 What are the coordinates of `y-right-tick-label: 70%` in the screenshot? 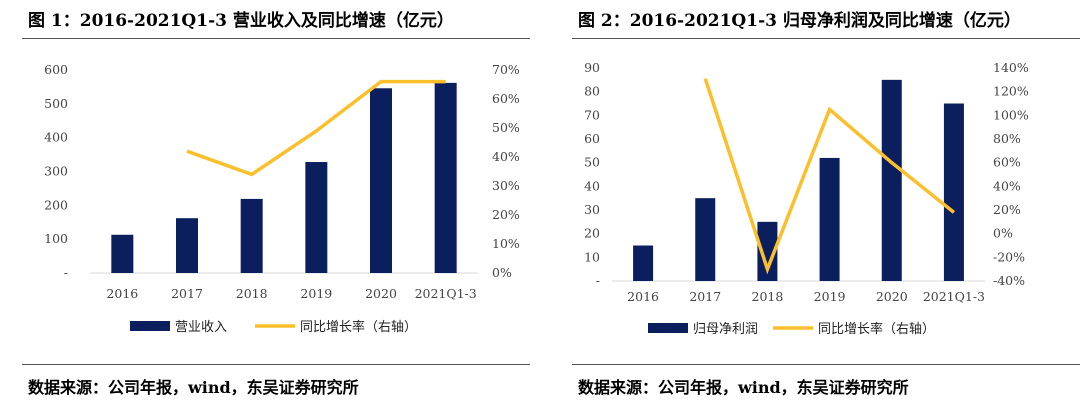 It's located at (506, 69).